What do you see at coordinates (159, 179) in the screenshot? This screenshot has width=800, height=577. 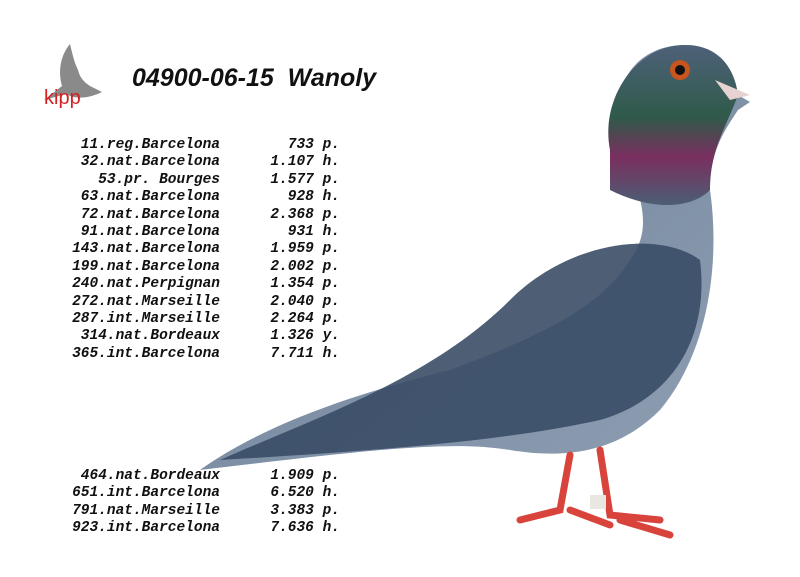 I see `race-name: 53.pr. Bourges` at bounding box center [159, 179].